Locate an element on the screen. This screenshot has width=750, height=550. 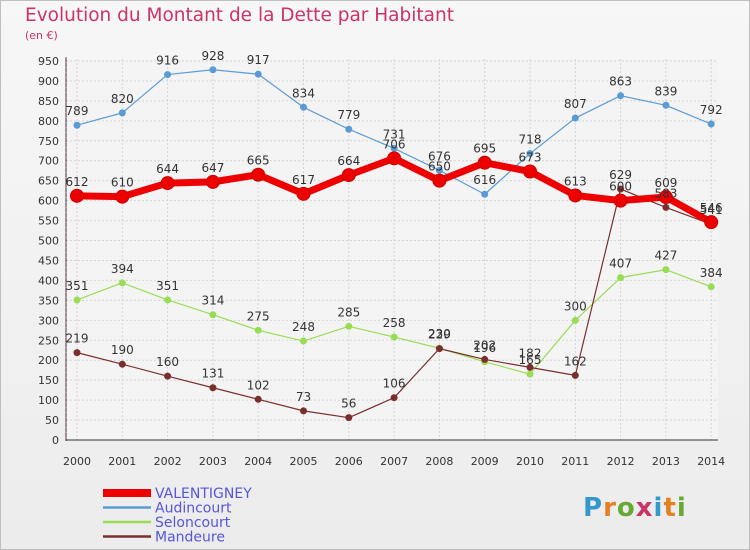
y-tick-label: 750 is located at coordinates (48, 141).